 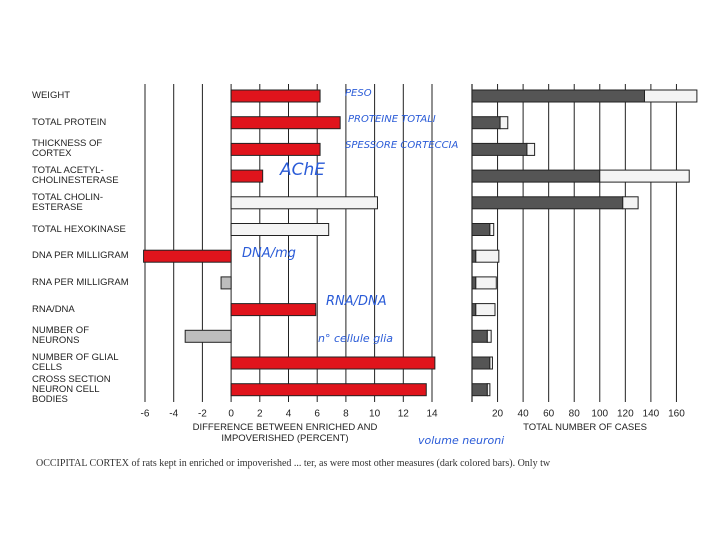 I want to click on x-tick-label: 0, so click(x=231, y=414).